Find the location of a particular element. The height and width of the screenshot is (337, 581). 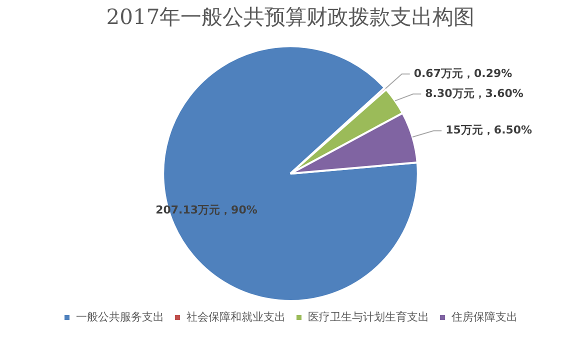

legend-label: 医疗卫生与计划生育支出 is located at coordinates (368, 317).